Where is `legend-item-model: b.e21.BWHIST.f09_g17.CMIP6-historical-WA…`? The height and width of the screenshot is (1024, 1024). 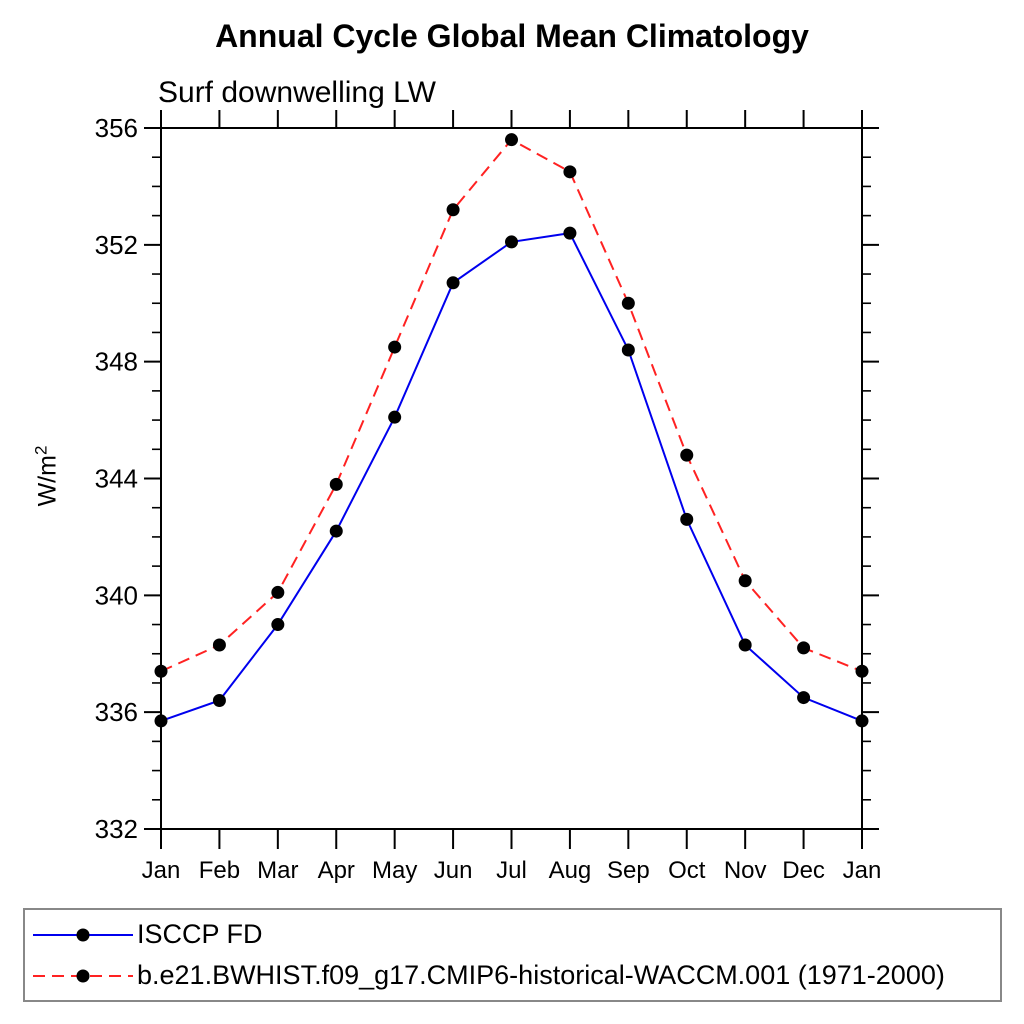
legend-item-model: b.e21.BWHIST.f09_g17.CMIP6-historical-WA… is located at coordinates (514, 975).